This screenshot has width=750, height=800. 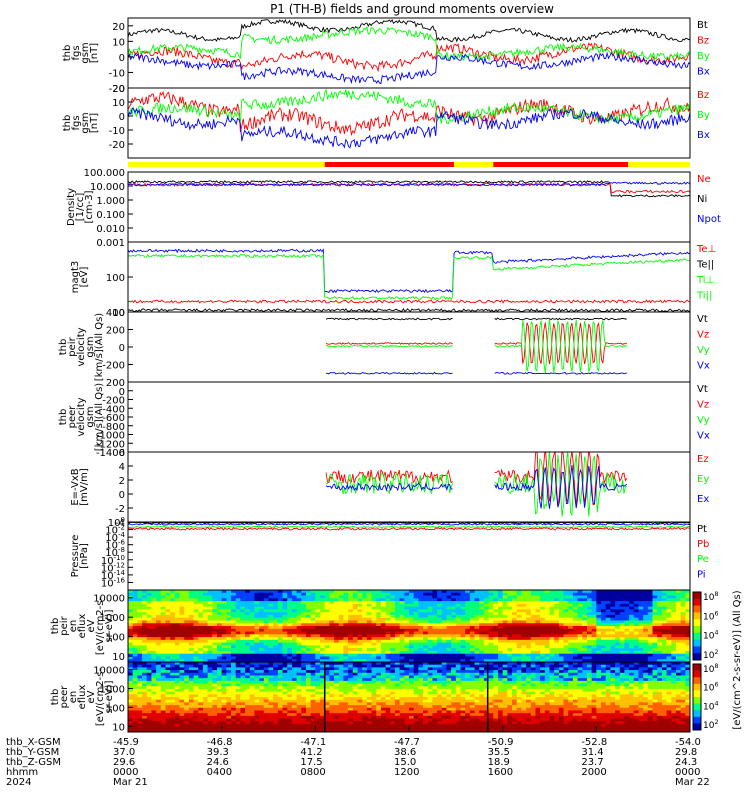 I want to click on y-tick-label: 0.100, so click(x=110, y=215).